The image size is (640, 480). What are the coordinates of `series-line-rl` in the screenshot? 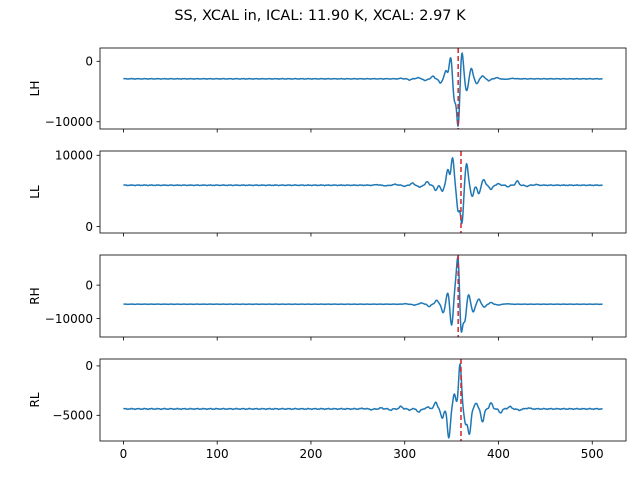 It's located at (363, 400).